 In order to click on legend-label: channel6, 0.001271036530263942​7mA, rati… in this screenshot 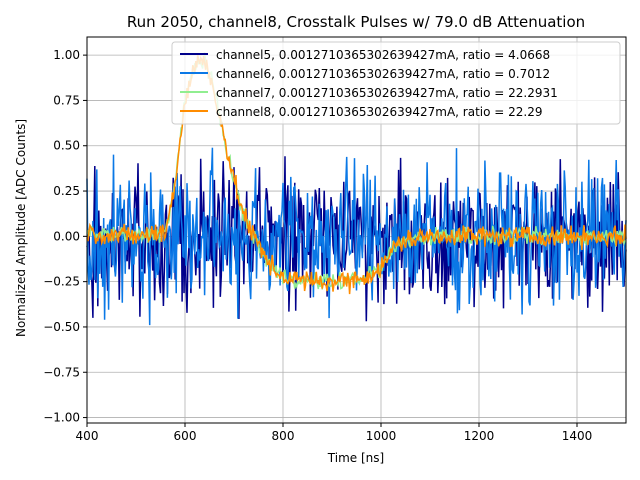, I will do `click(383, 74)`.